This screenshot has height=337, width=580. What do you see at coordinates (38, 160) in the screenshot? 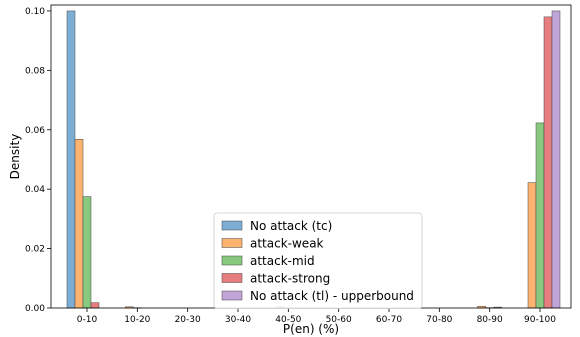
I see `y-axis: 0.00 0.02 0.04 0.06 0.08 0.10` at bounding box center [38, 160].